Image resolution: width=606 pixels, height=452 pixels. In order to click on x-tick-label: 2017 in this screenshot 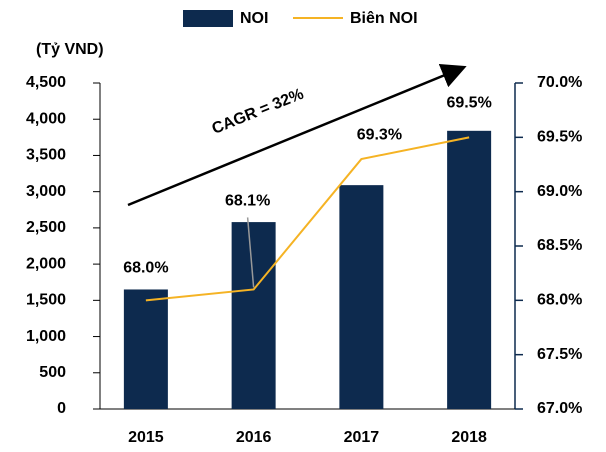, I will do `click(362, 437)`.